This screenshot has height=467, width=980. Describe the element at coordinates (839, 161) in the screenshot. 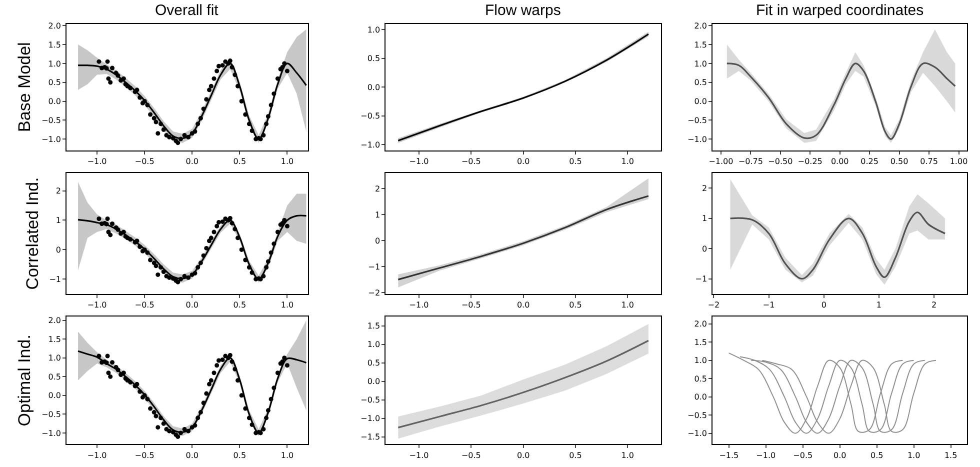

I see `x-tick-label: 0.00` at that location.